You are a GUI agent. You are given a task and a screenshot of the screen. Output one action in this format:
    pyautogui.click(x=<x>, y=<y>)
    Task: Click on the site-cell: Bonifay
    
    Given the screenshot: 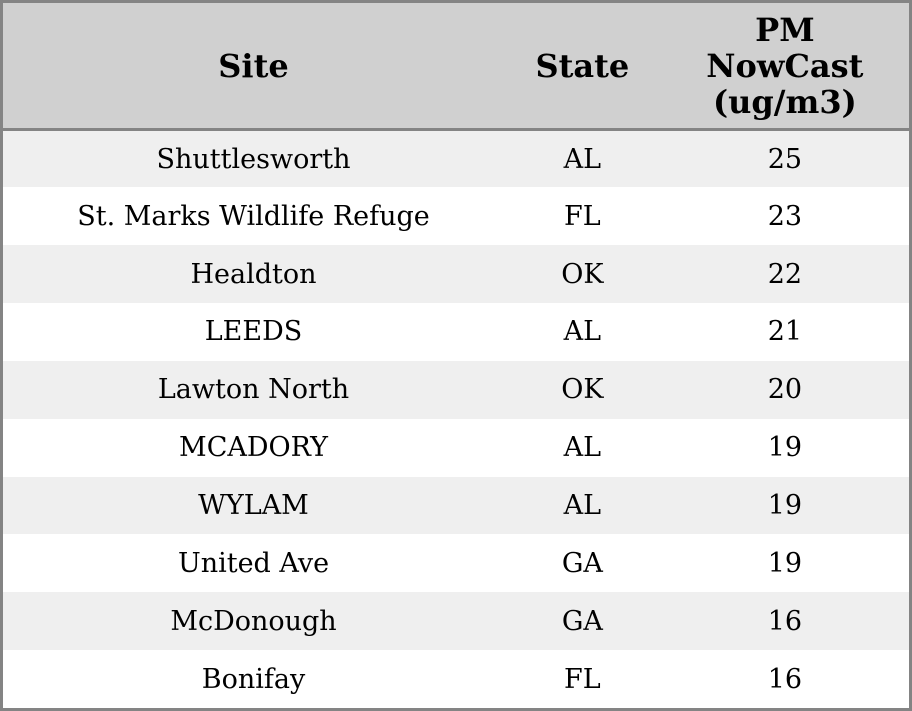 What is the action you would take?
    pyautogui.click(x=253, y=679)
    